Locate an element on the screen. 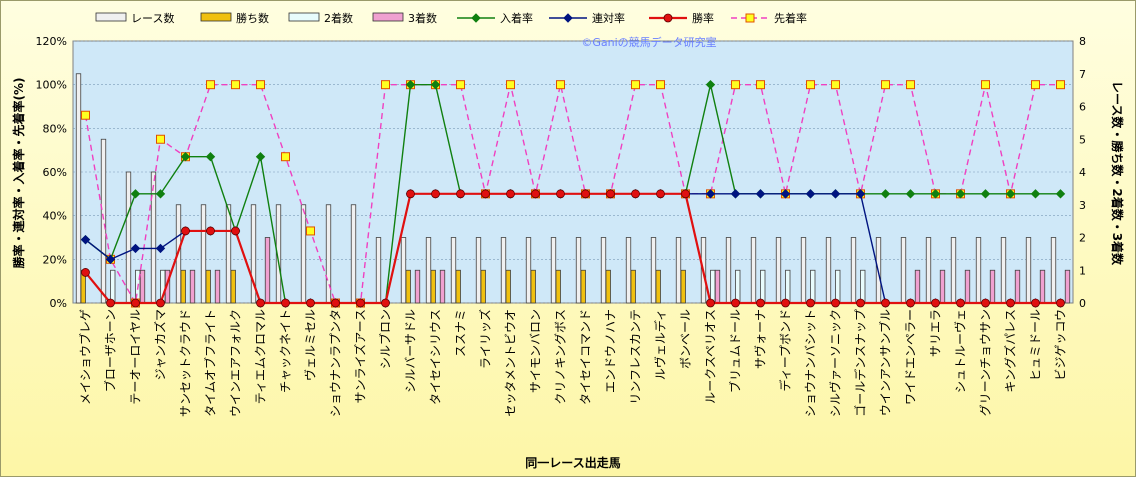 Image resolution: width=1136 pixels, height=480 pixels. category-label: ルヴェルディ is located at coordinates (660, 344).